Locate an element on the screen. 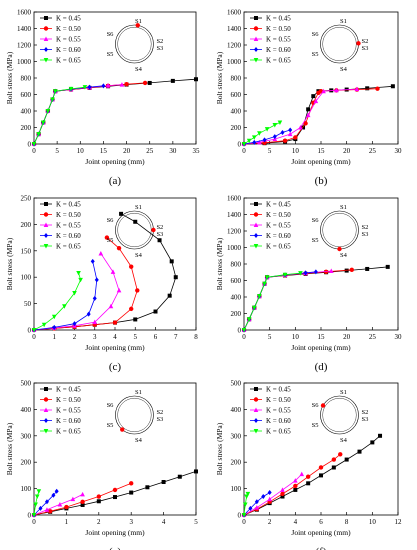 The width and height of the screenshot is (417, 550). y-tick-label: 200 is located at coordinates (236, 128).